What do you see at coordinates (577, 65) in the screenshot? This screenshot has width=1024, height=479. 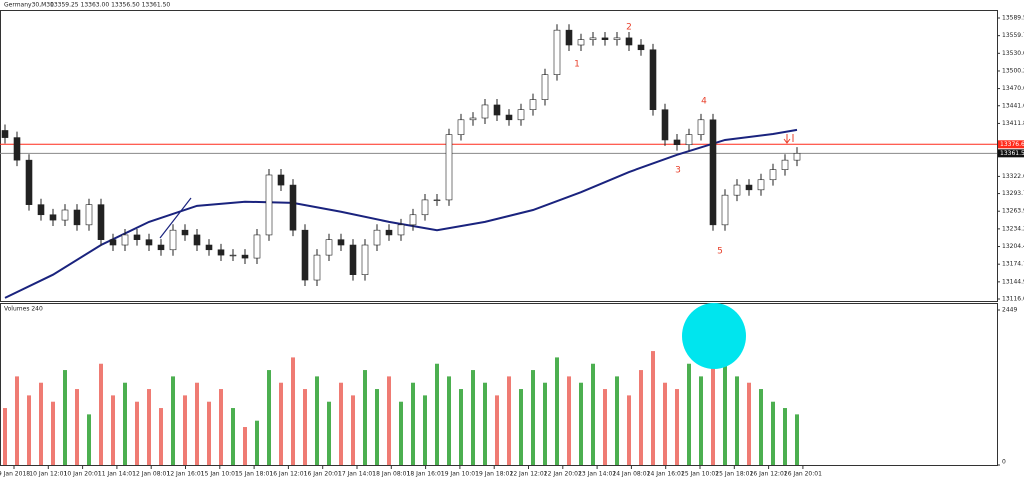 I see `wave-label: 1` at bounding box center [577, 65].